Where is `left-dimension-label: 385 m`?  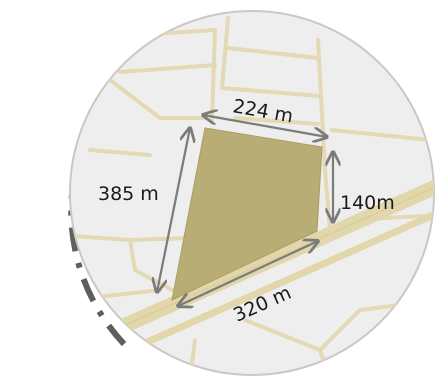 left-dimension-label: 385 m is located at coordinates (128, 194).